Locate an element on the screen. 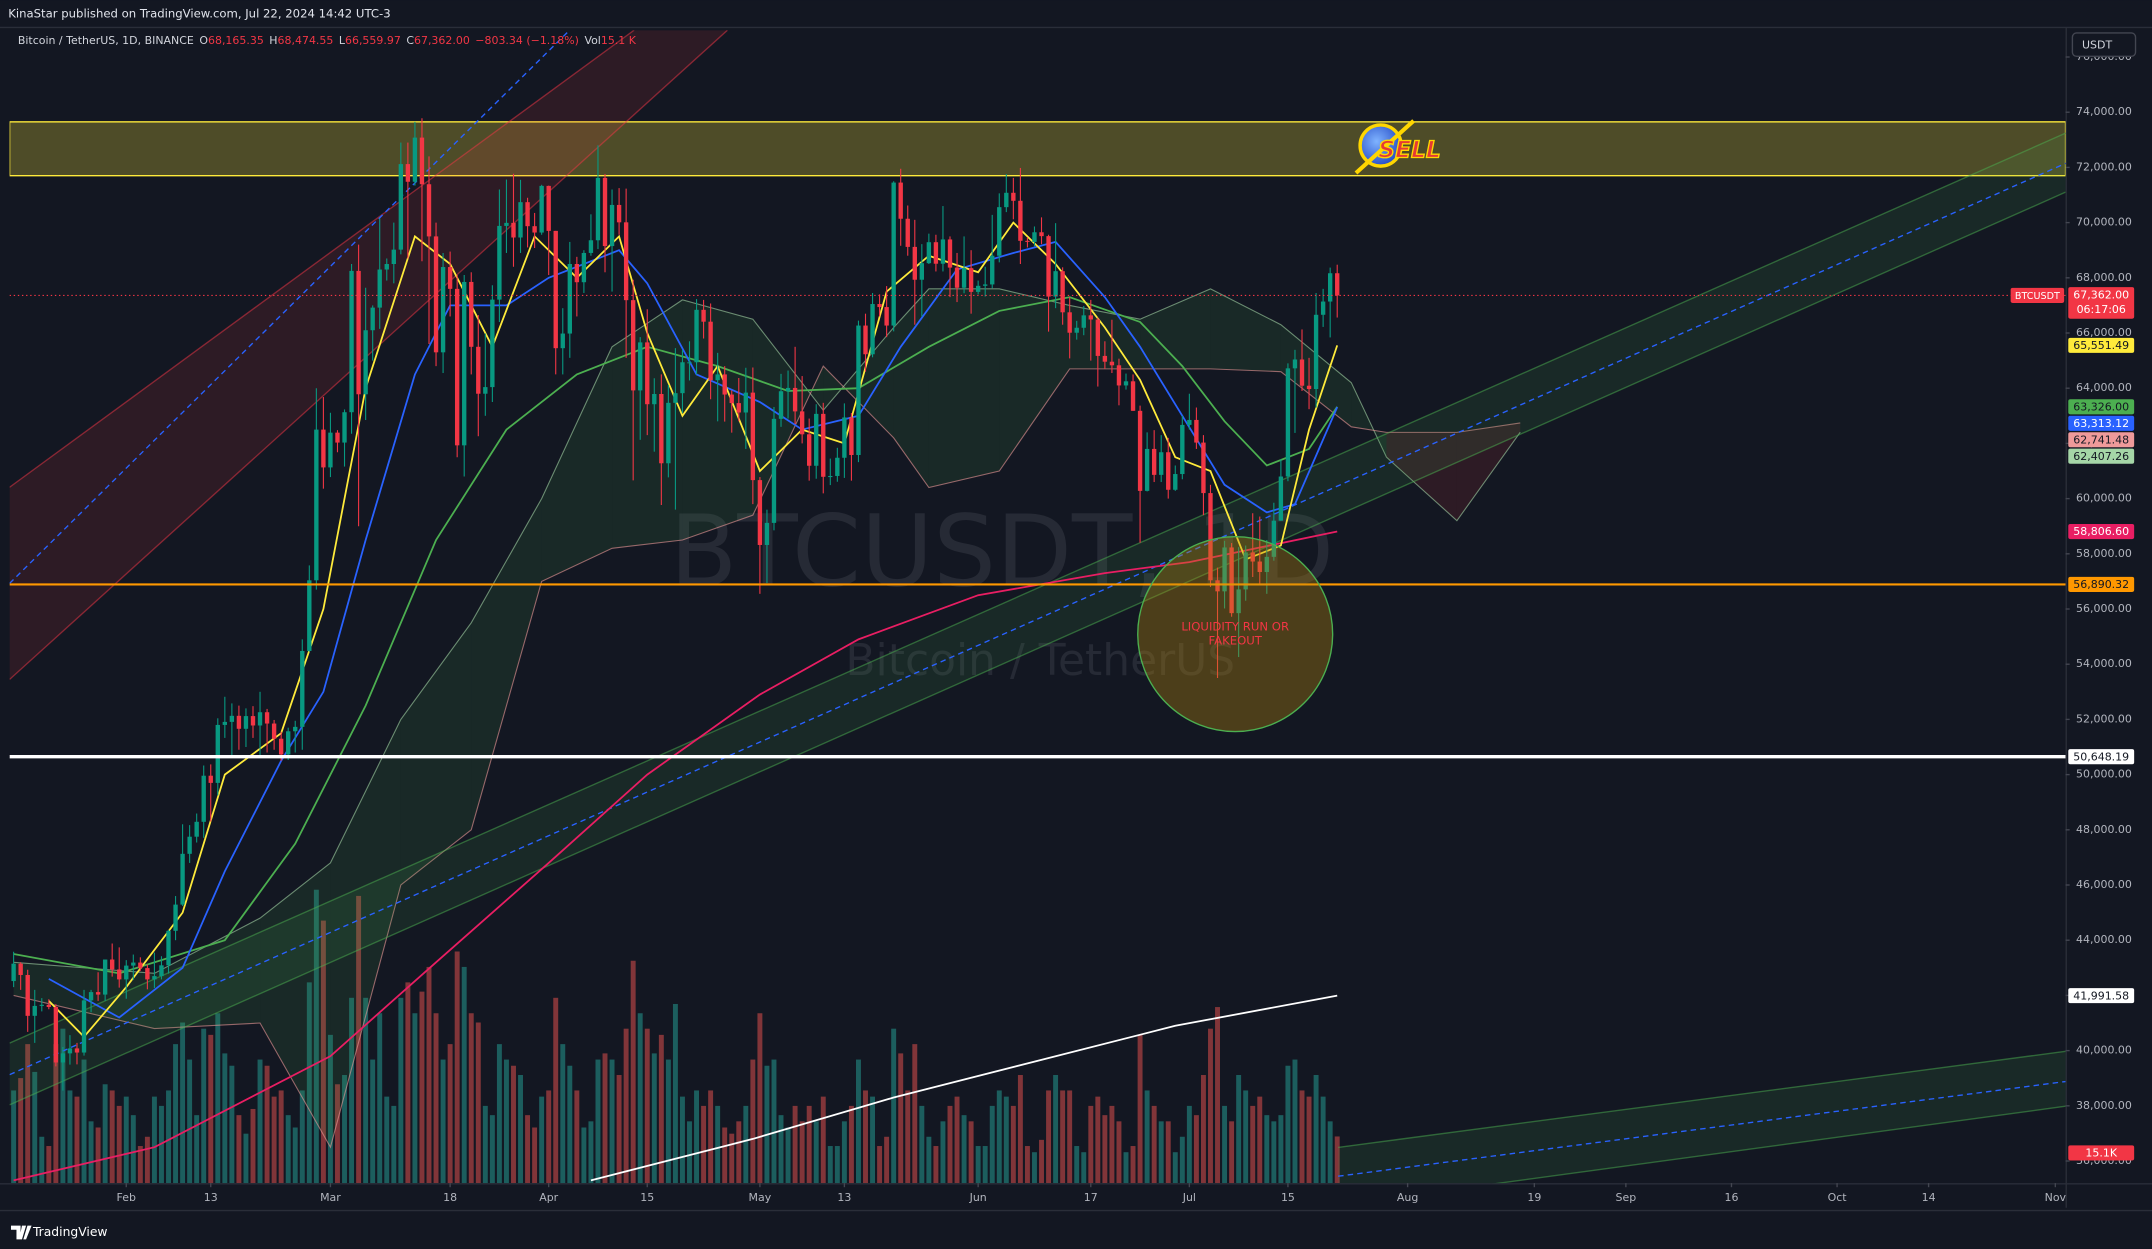 This screenshot has width=2152, height=1249. legend-change: −803.34 (−1.18%) is located at coordinates (527, 40).